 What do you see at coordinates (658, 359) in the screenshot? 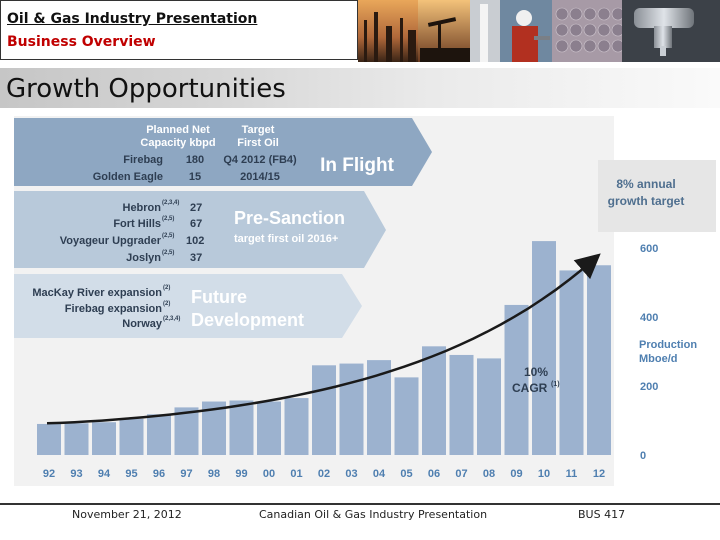
I see `y-axis-title-line2: Mboe/d` at bounding box center [658, 359].